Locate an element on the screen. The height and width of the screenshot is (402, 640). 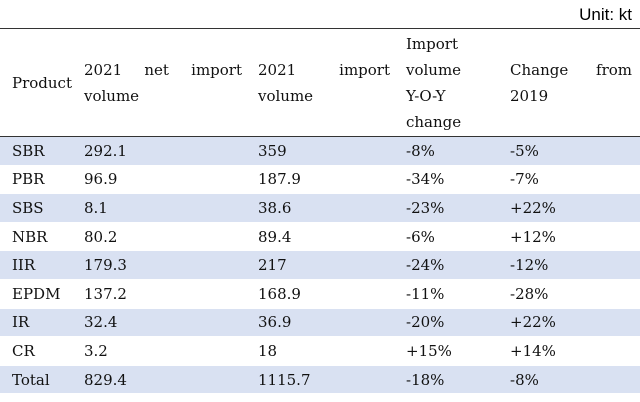
cell-product: EPDM is located at coordinates (38, 294).